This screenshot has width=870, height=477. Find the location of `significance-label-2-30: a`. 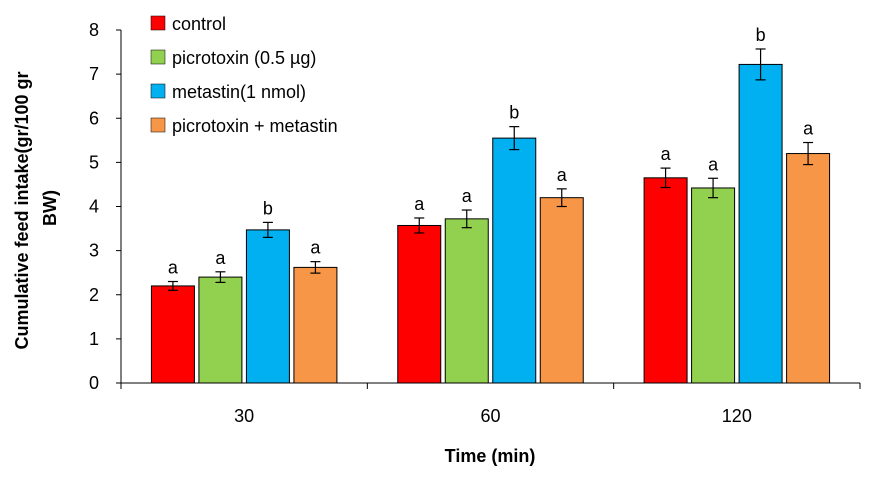

significance-label-2-30: a is located at coordinates (220, 258).